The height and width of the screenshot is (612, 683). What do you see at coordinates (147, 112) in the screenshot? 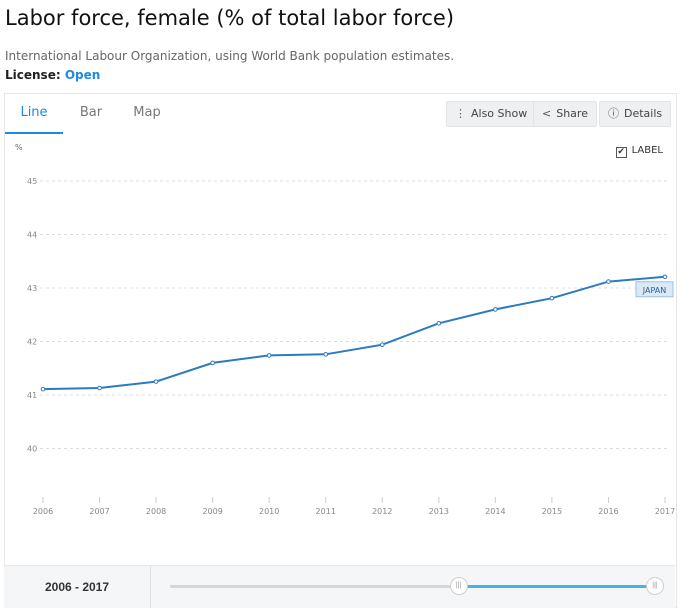
I see `tab-map: Map` at bounding box center [147, 112].